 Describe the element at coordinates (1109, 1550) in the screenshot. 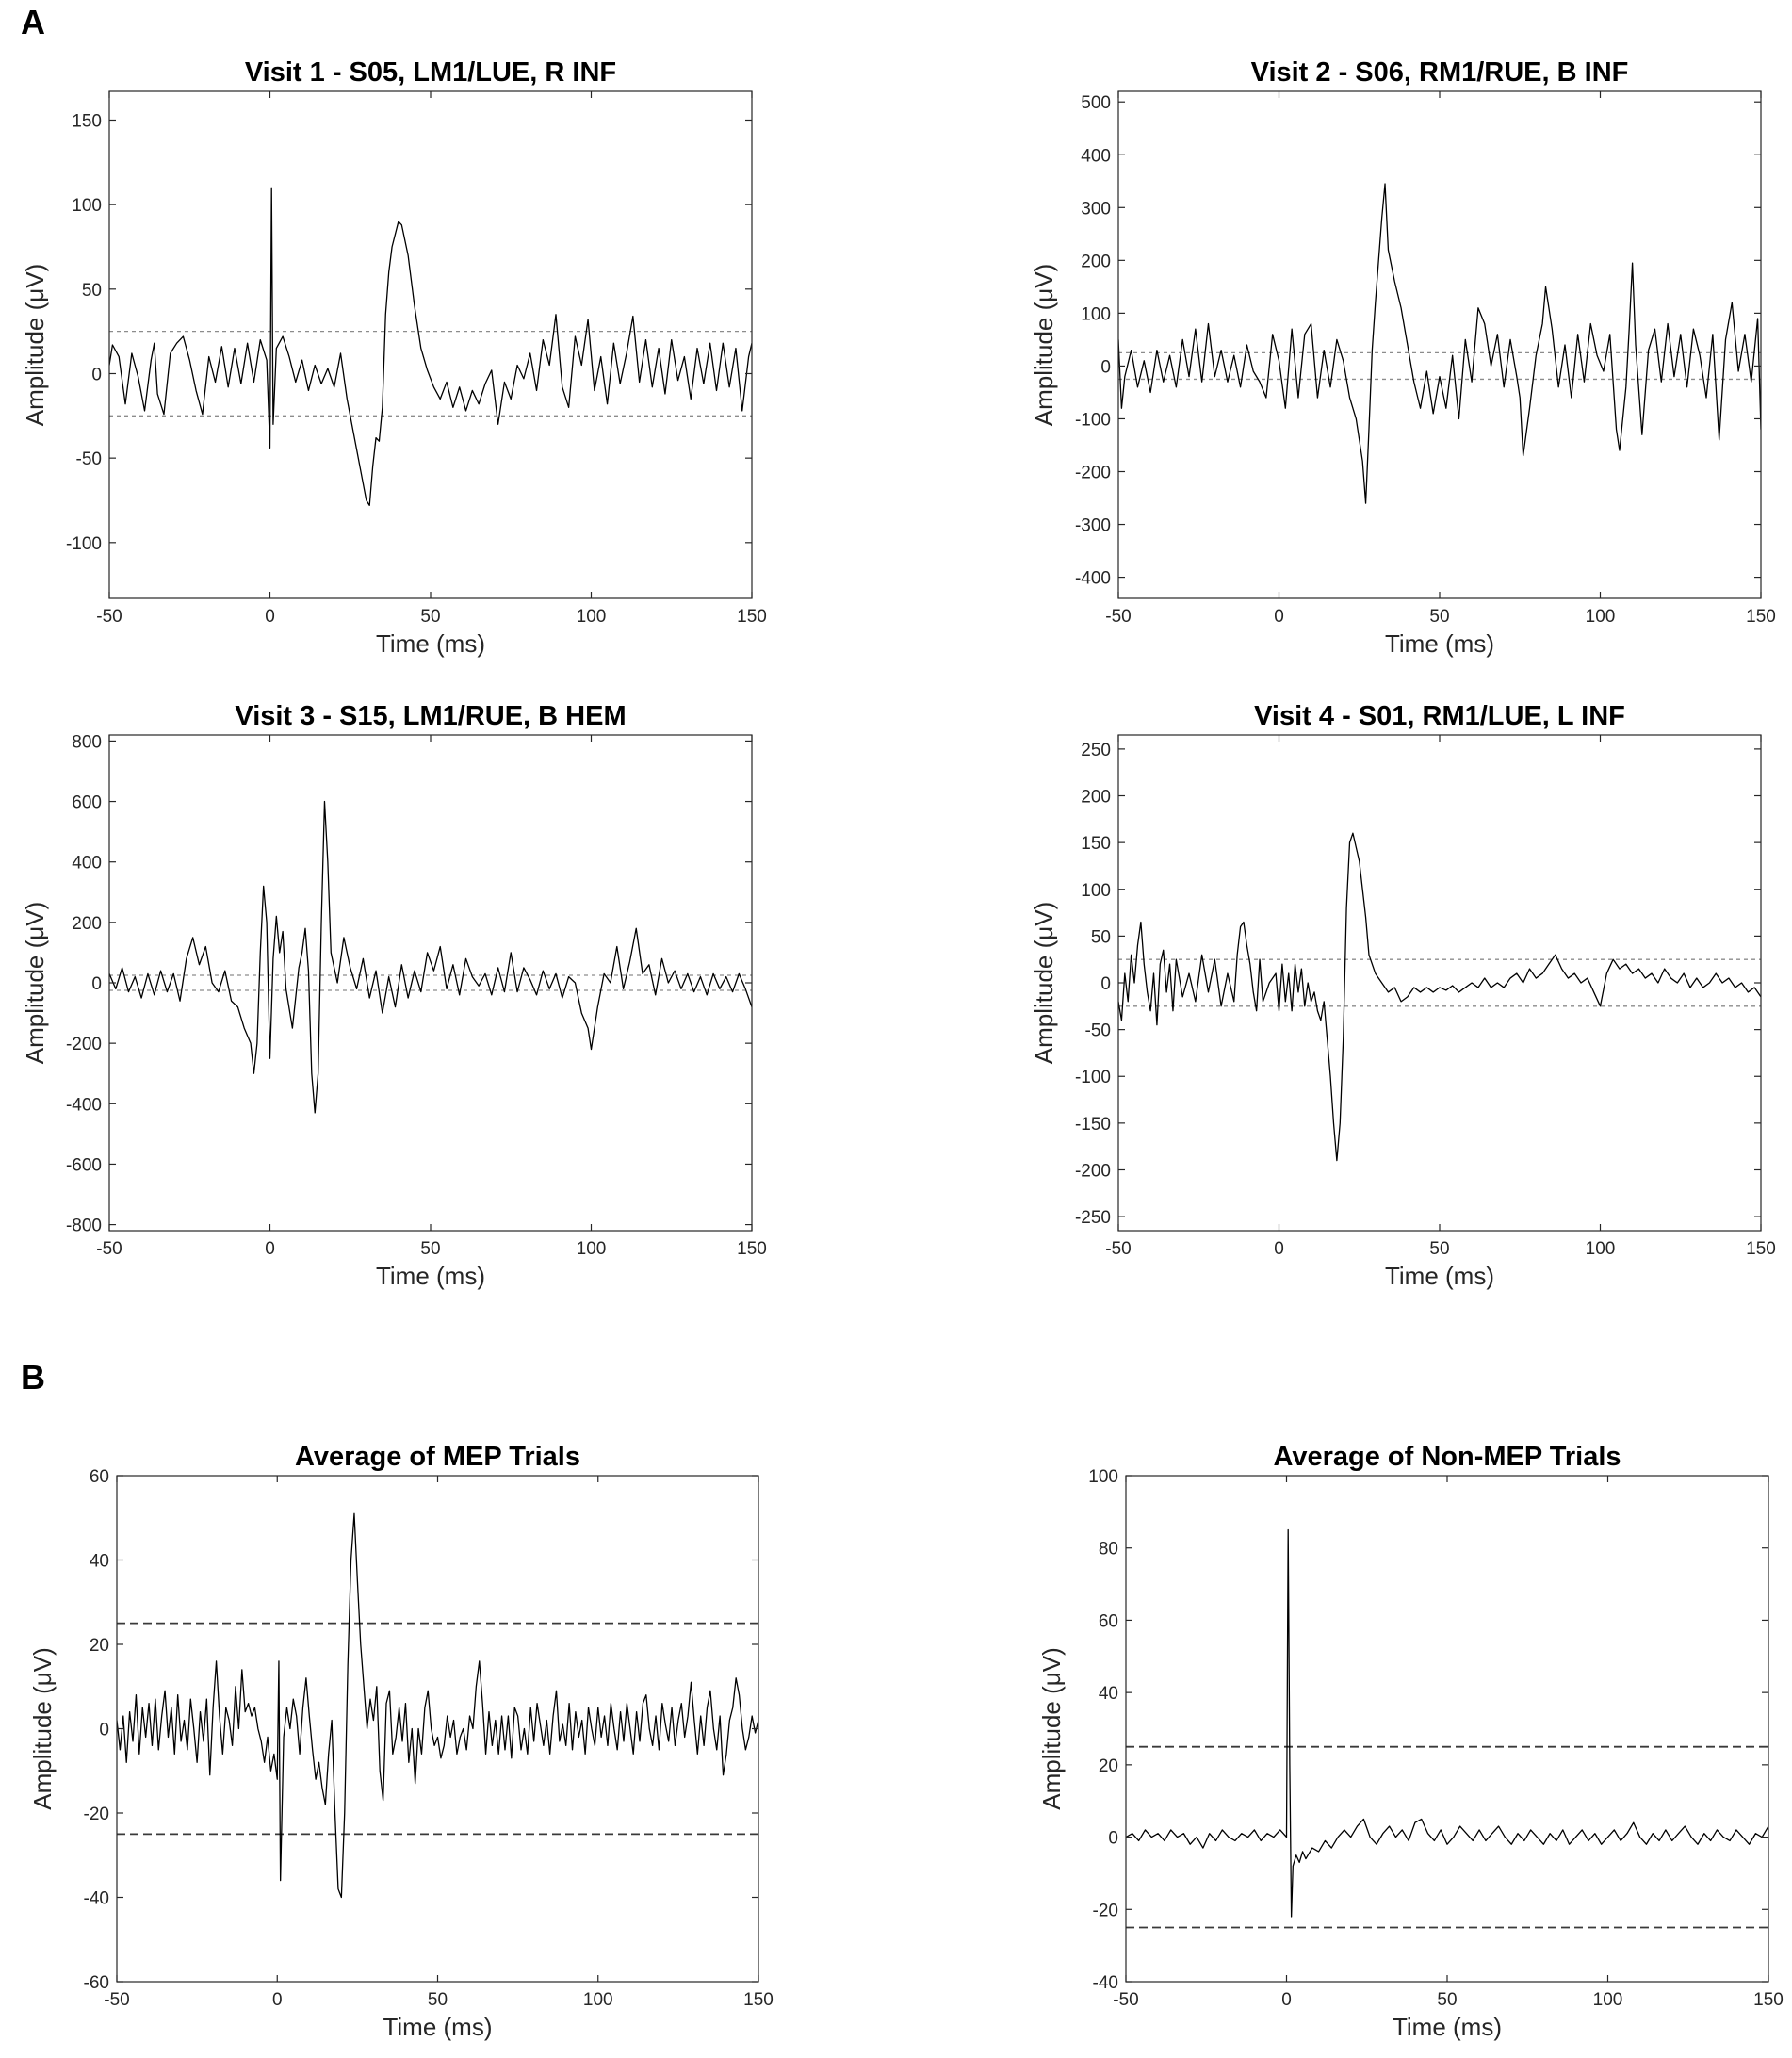

I see `y-tick-label: 80` at that location.